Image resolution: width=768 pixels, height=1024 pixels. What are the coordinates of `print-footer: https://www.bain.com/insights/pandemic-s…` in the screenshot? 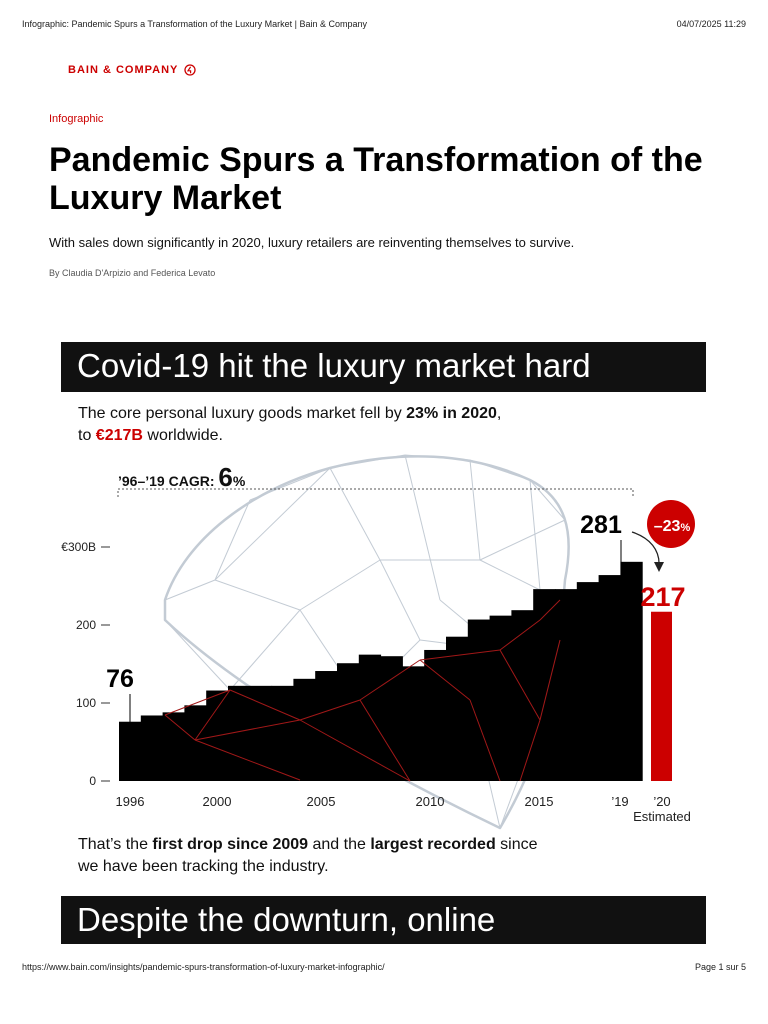 It's located at (384, 969).